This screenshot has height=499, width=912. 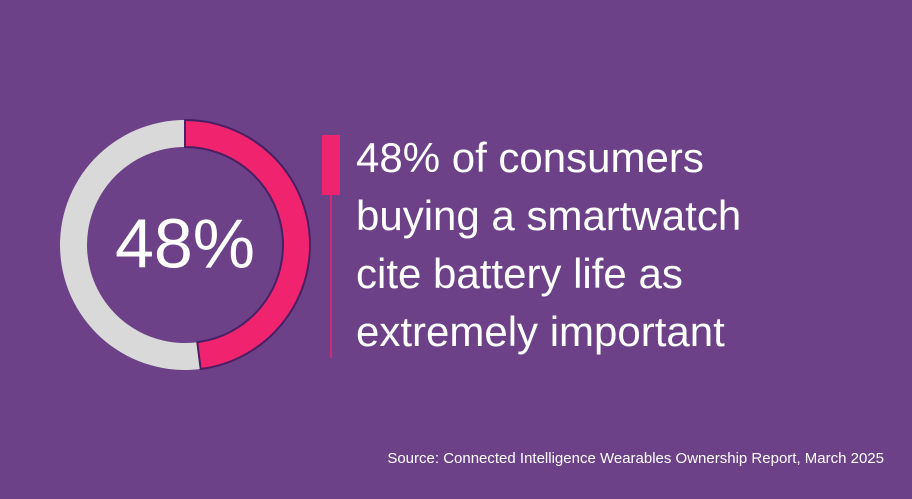 I want to click on center-label: 48%, so click(x=185, y=243).